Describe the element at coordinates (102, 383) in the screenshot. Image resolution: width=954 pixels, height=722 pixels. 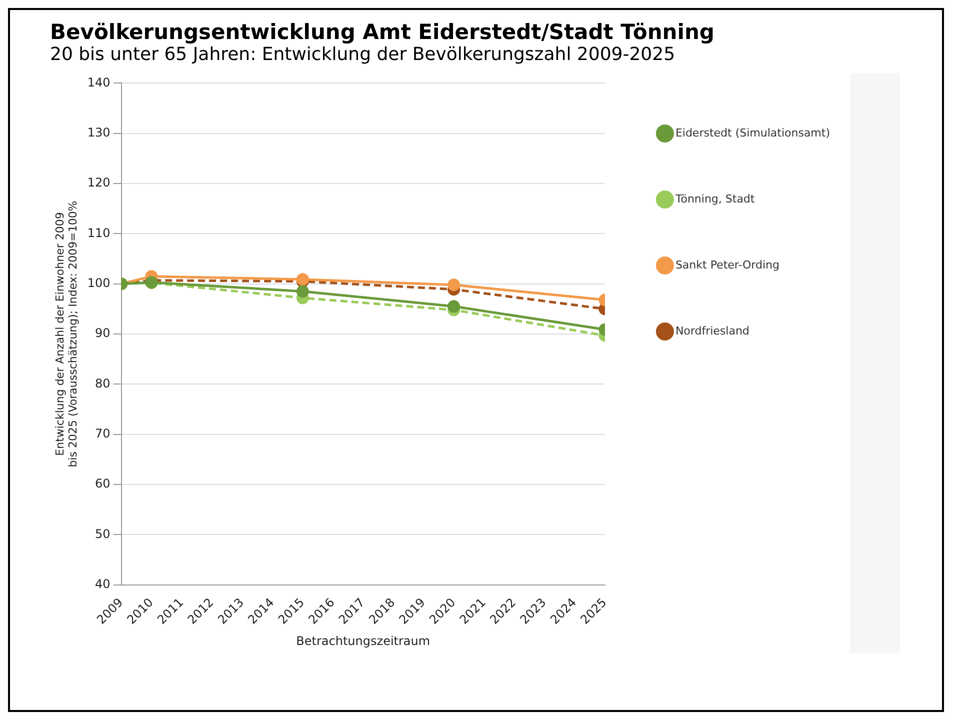
I see `y-tick-label: 80` at that location.